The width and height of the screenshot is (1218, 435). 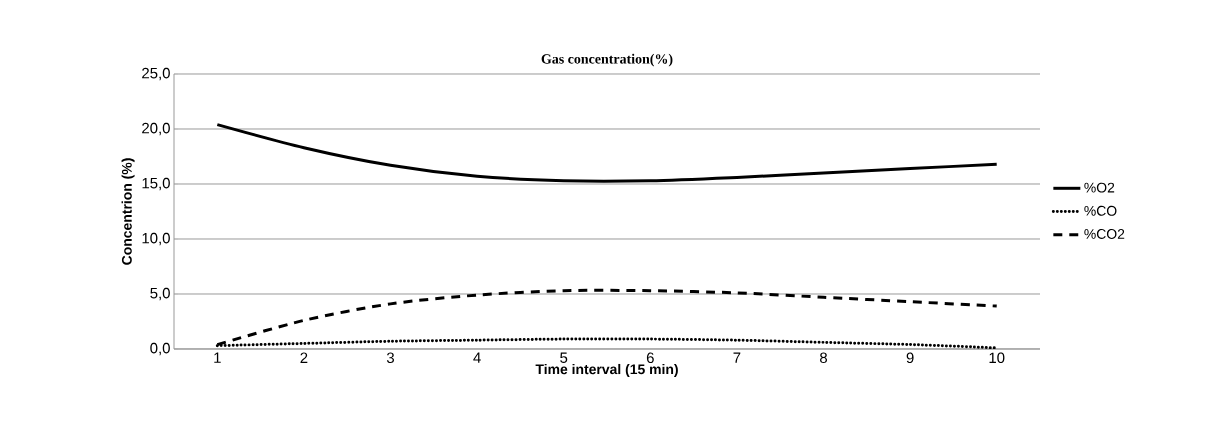 I want to click on y-axis-title: Concentrion (%), so click(x=128, y=211).